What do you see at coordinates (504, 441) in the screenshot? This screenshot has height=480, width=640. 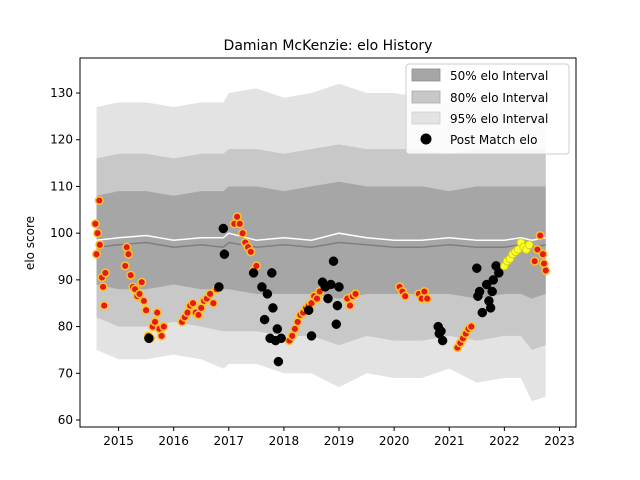 I see `x-tick-label: 2022` at bounding box center [504, 441].